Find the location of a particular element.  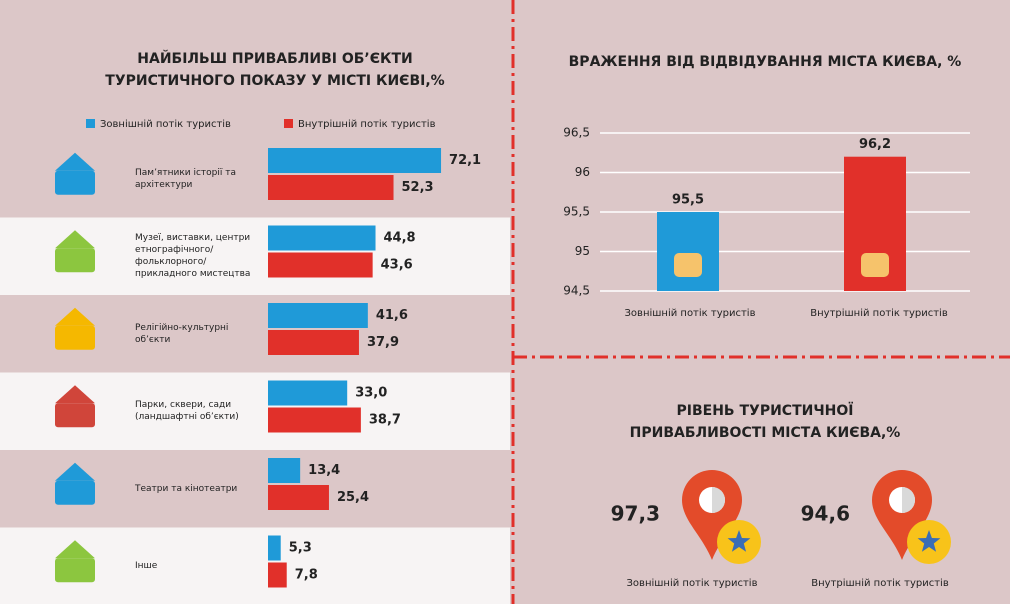

value-label: 43,6 is located at coordinates (397, 265).